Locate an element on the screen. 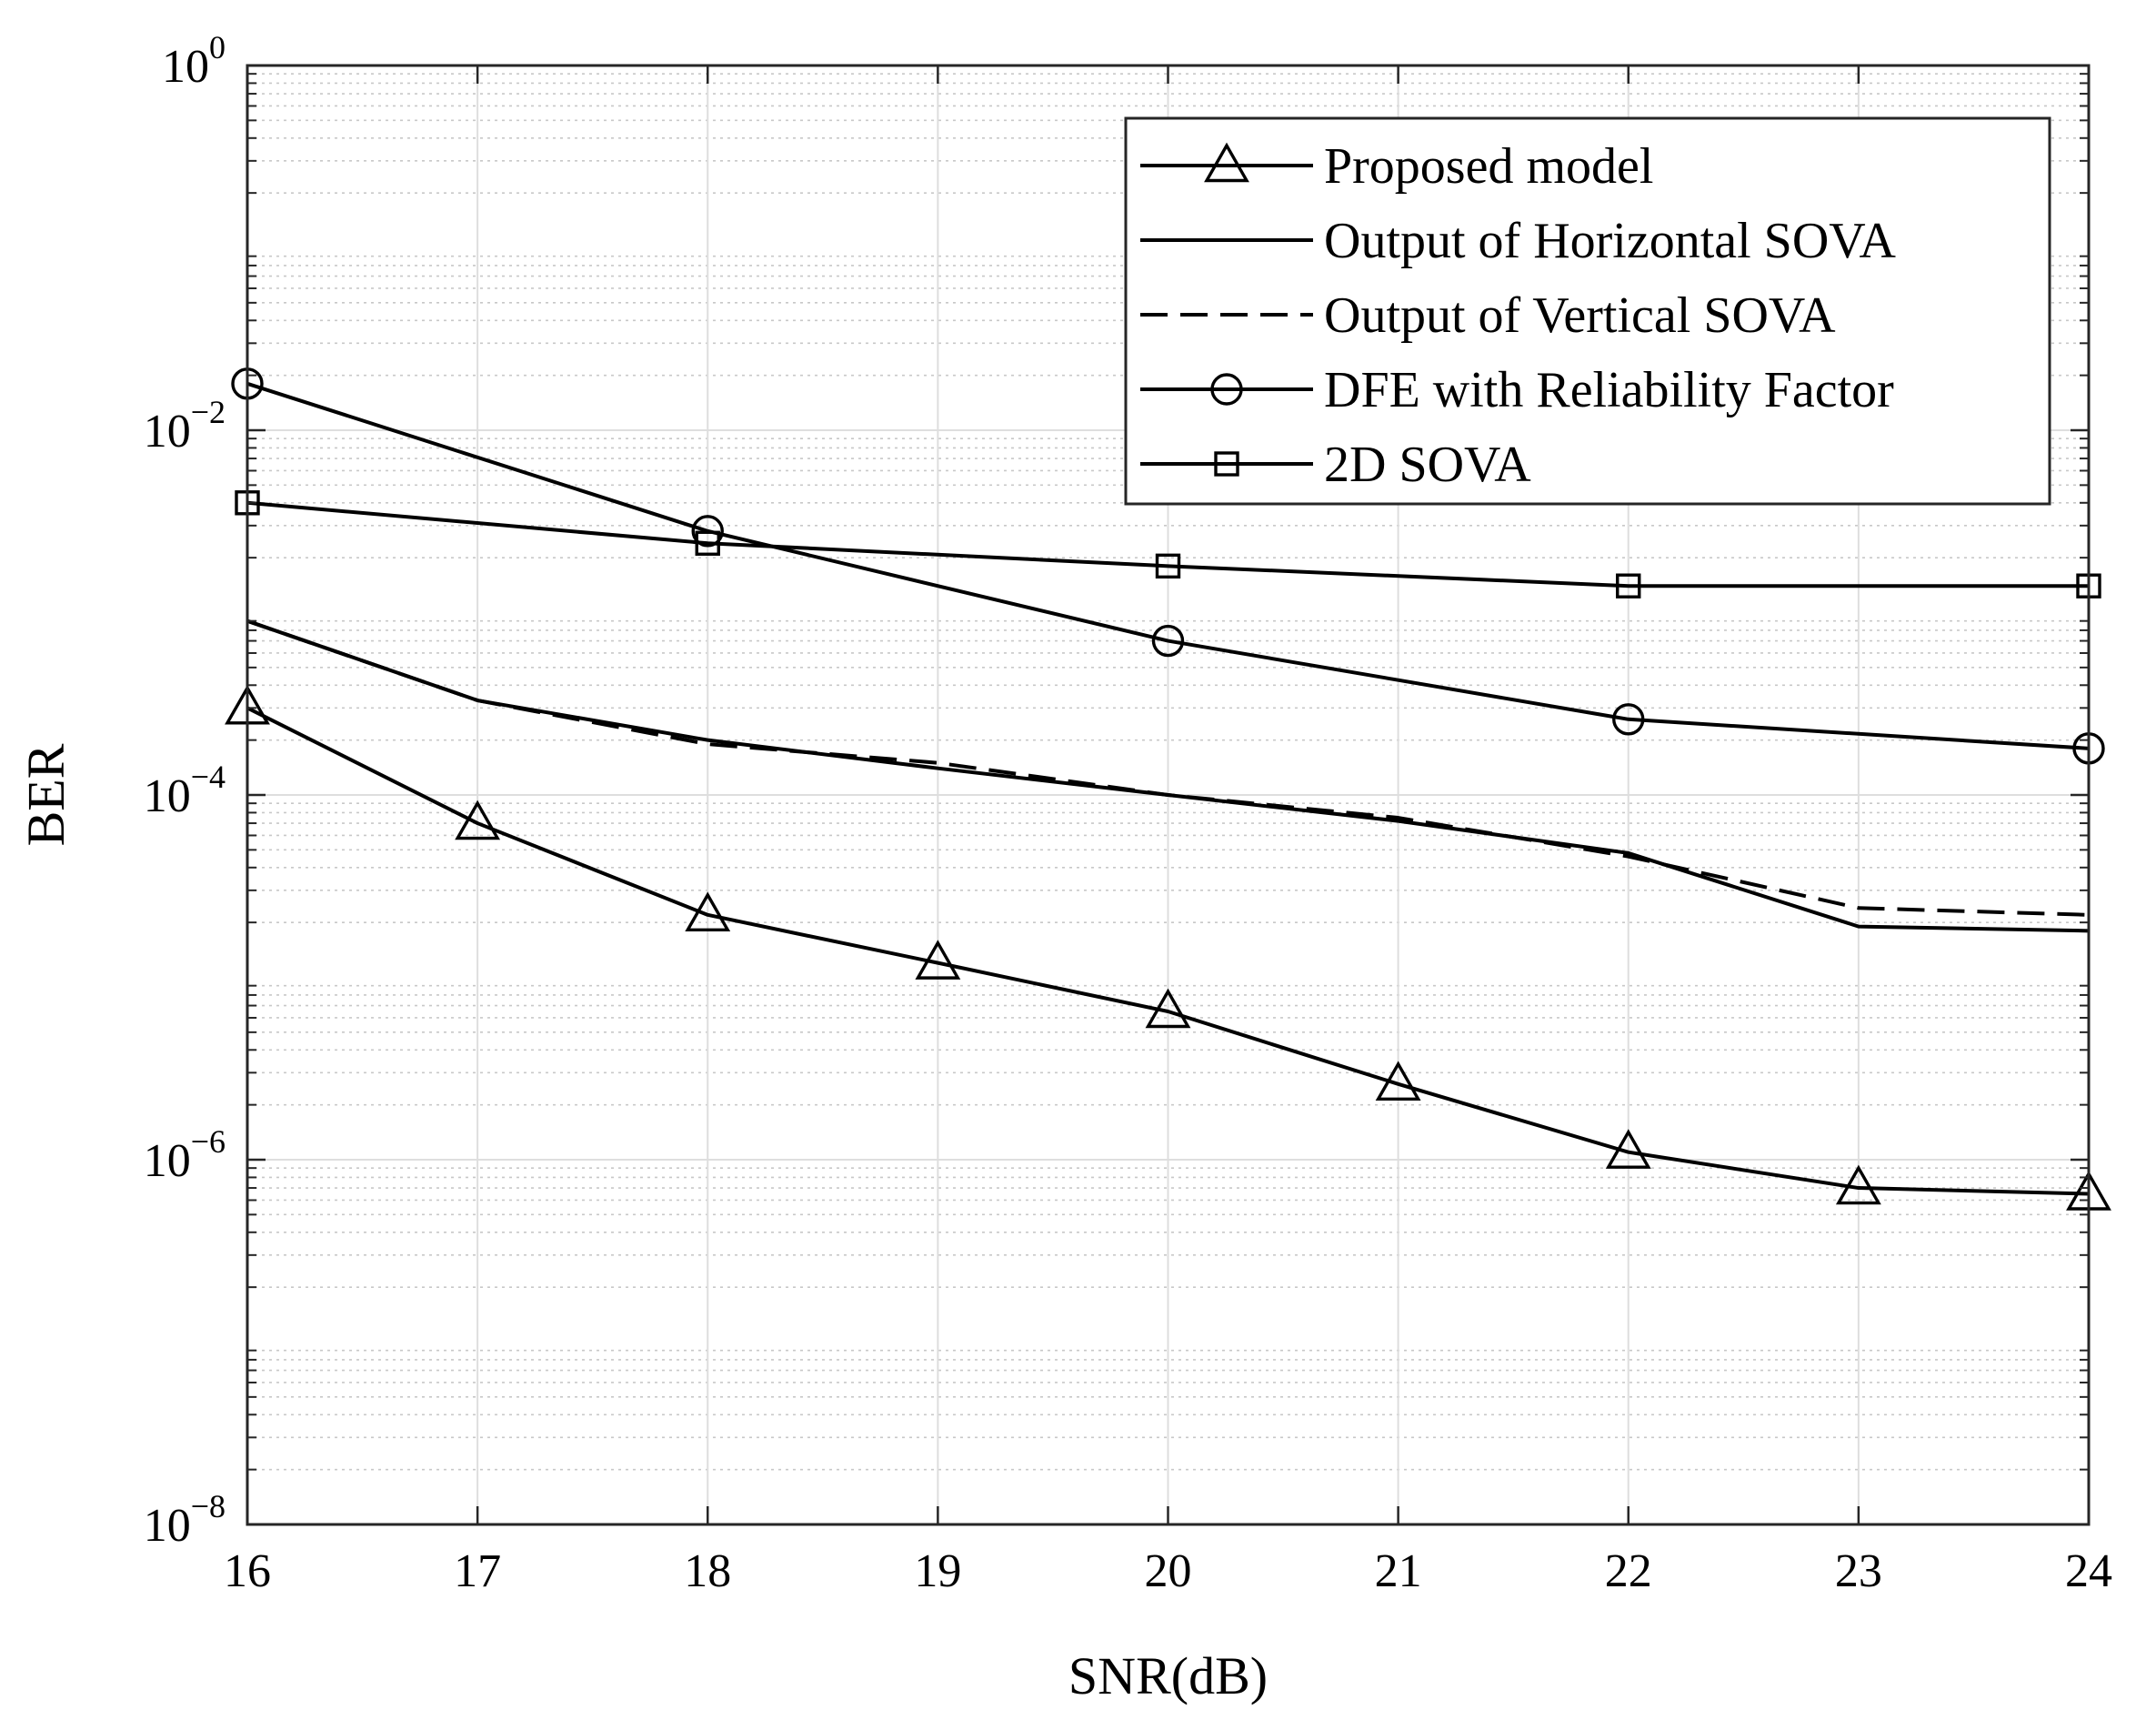 The width and height of the screenshot is (2156, 1720). x-tick-label: 20 is located at coordinates (1168, 1571).